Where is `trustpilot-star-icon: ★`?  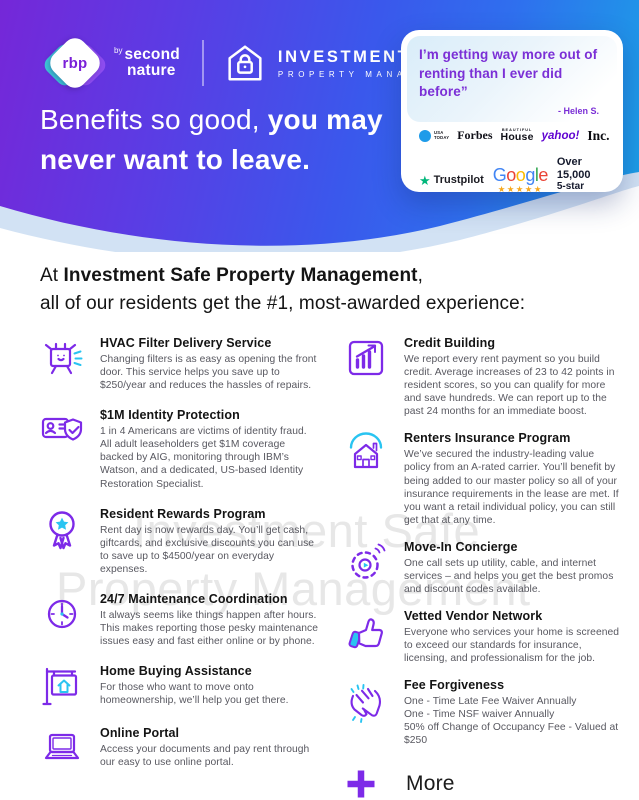 trustpilot-star-icon: ★ is located at coordinates (425, 180).